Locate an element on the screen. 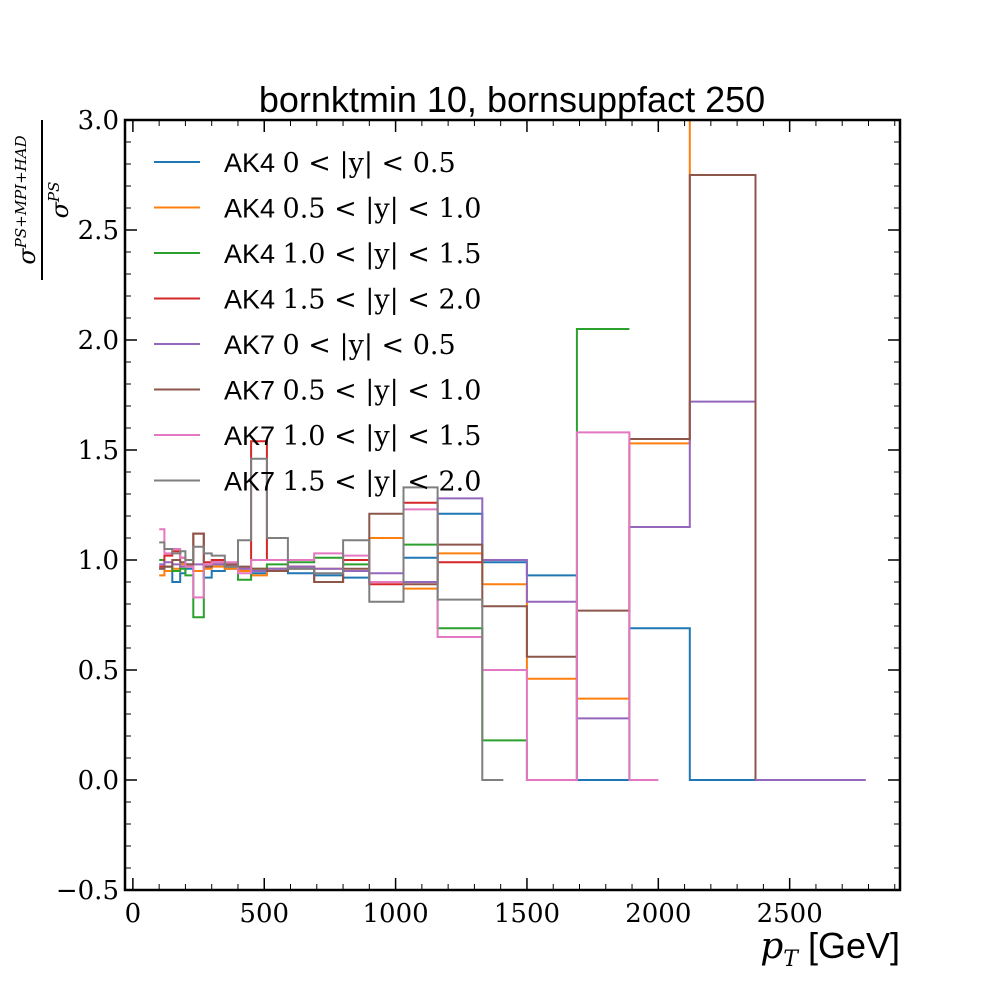 This screenshot has height=1000, width=1000. x-tick-label: 1500 is located at coordinates (527, 914).